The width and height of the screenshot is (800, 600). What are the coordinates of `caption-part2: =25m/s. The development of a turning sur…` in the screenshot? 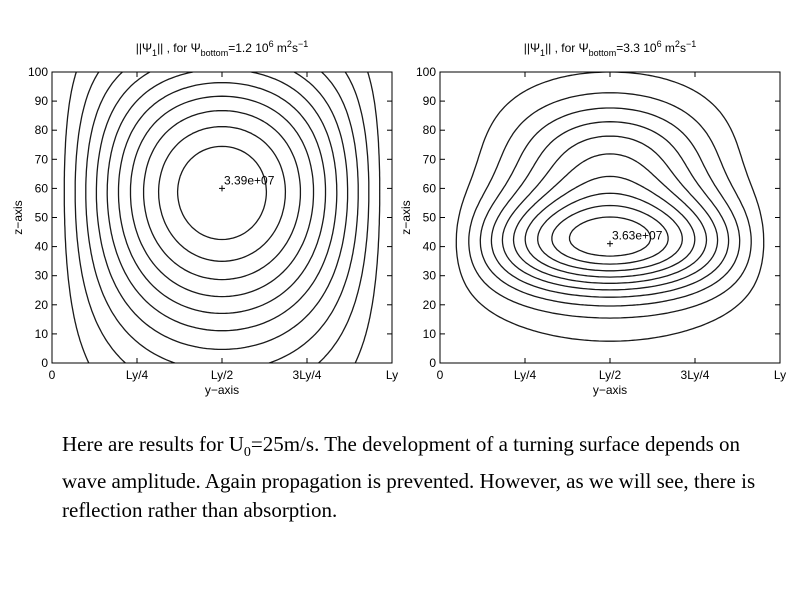 It's located at (409, 477).